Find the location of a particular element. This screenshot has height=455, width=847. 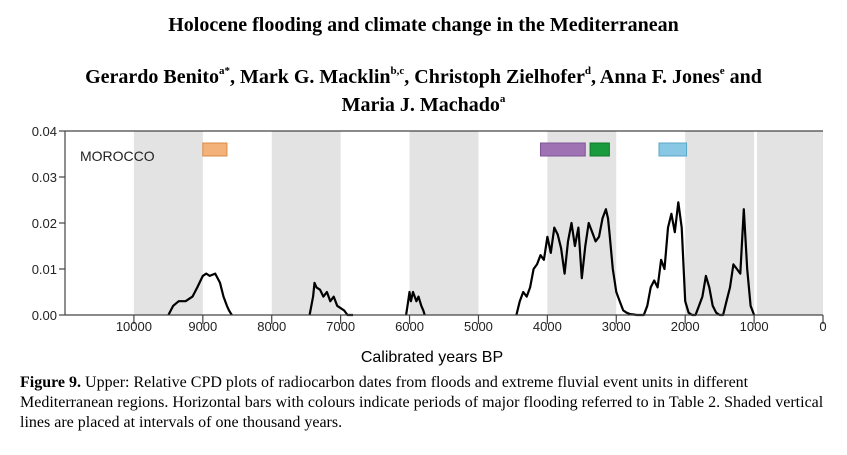

x-tick-label: 9000 is located at coordinates (202, 326).